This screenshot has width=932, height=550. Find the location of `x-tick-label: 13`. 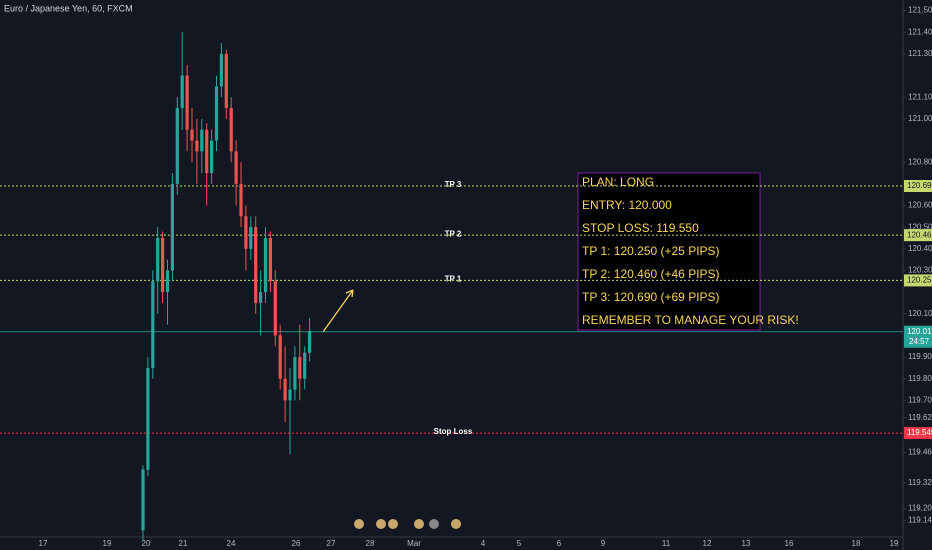

x-tick-label: 13 is located at coordinates (746, 543).